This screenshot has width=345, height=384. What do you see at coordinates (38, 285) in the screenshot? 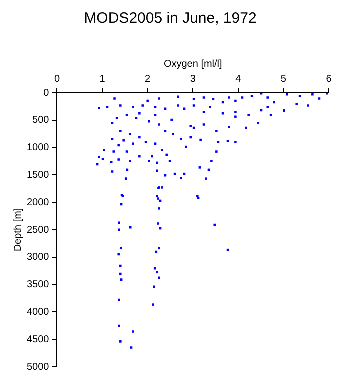
I see `y-tick-label: 3500` at bounding box center [38, 285].